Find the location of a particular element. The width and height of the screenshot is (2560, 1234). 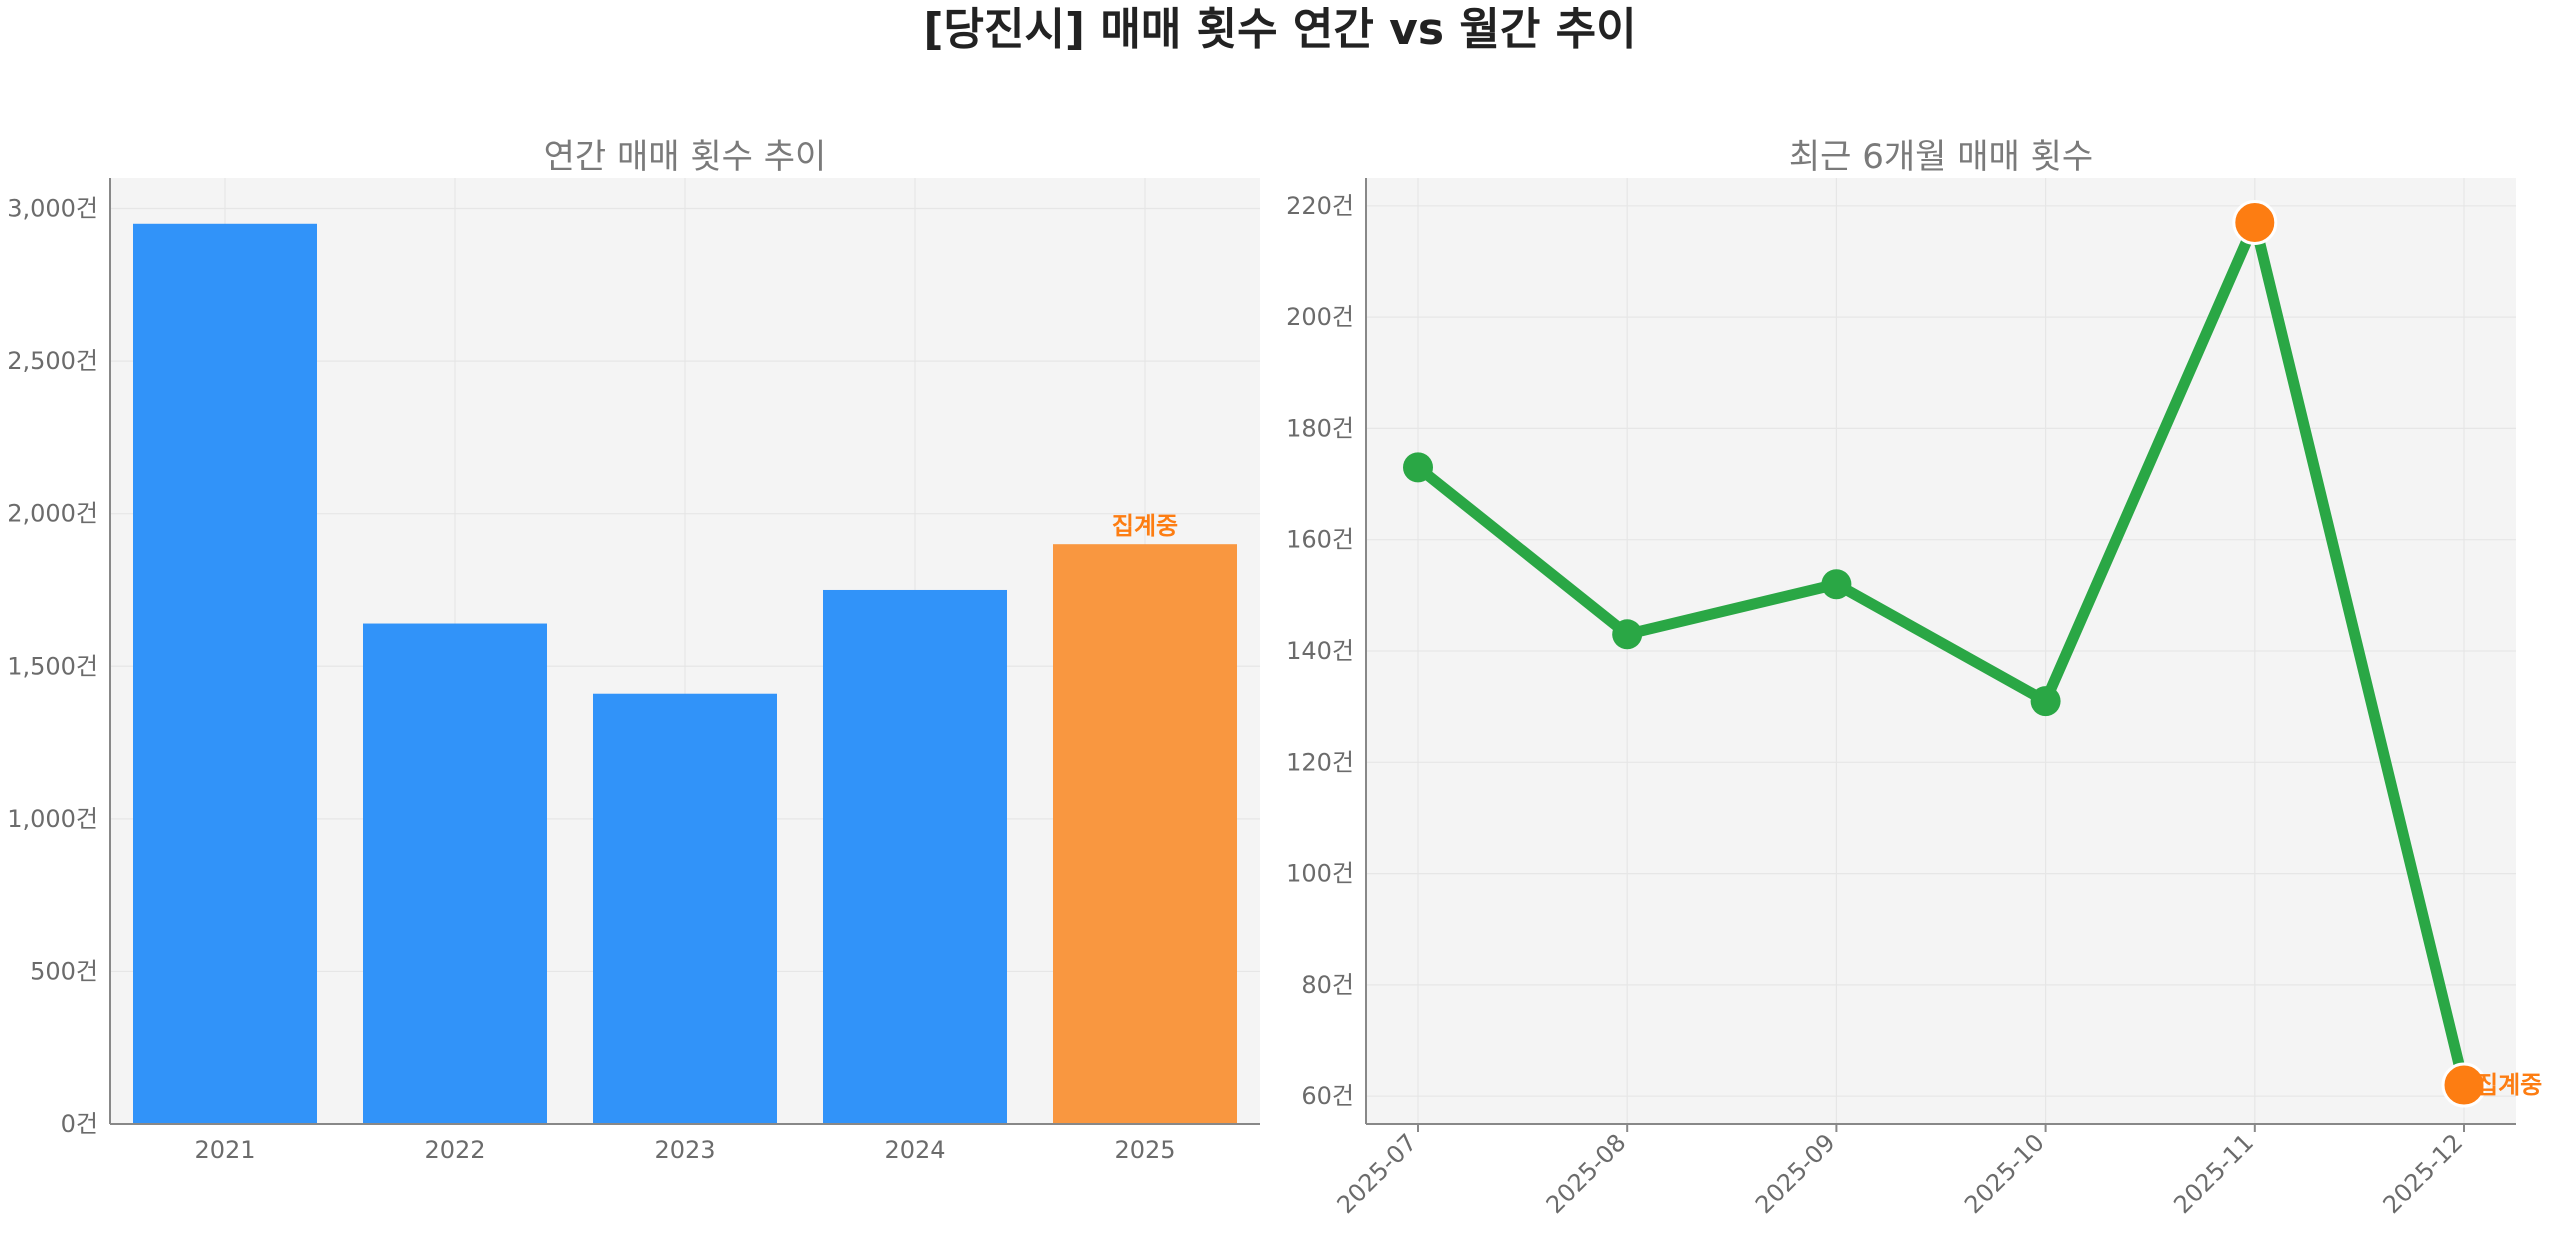

bar-annotation: 집계중 is located at coordinates (1145, 526).